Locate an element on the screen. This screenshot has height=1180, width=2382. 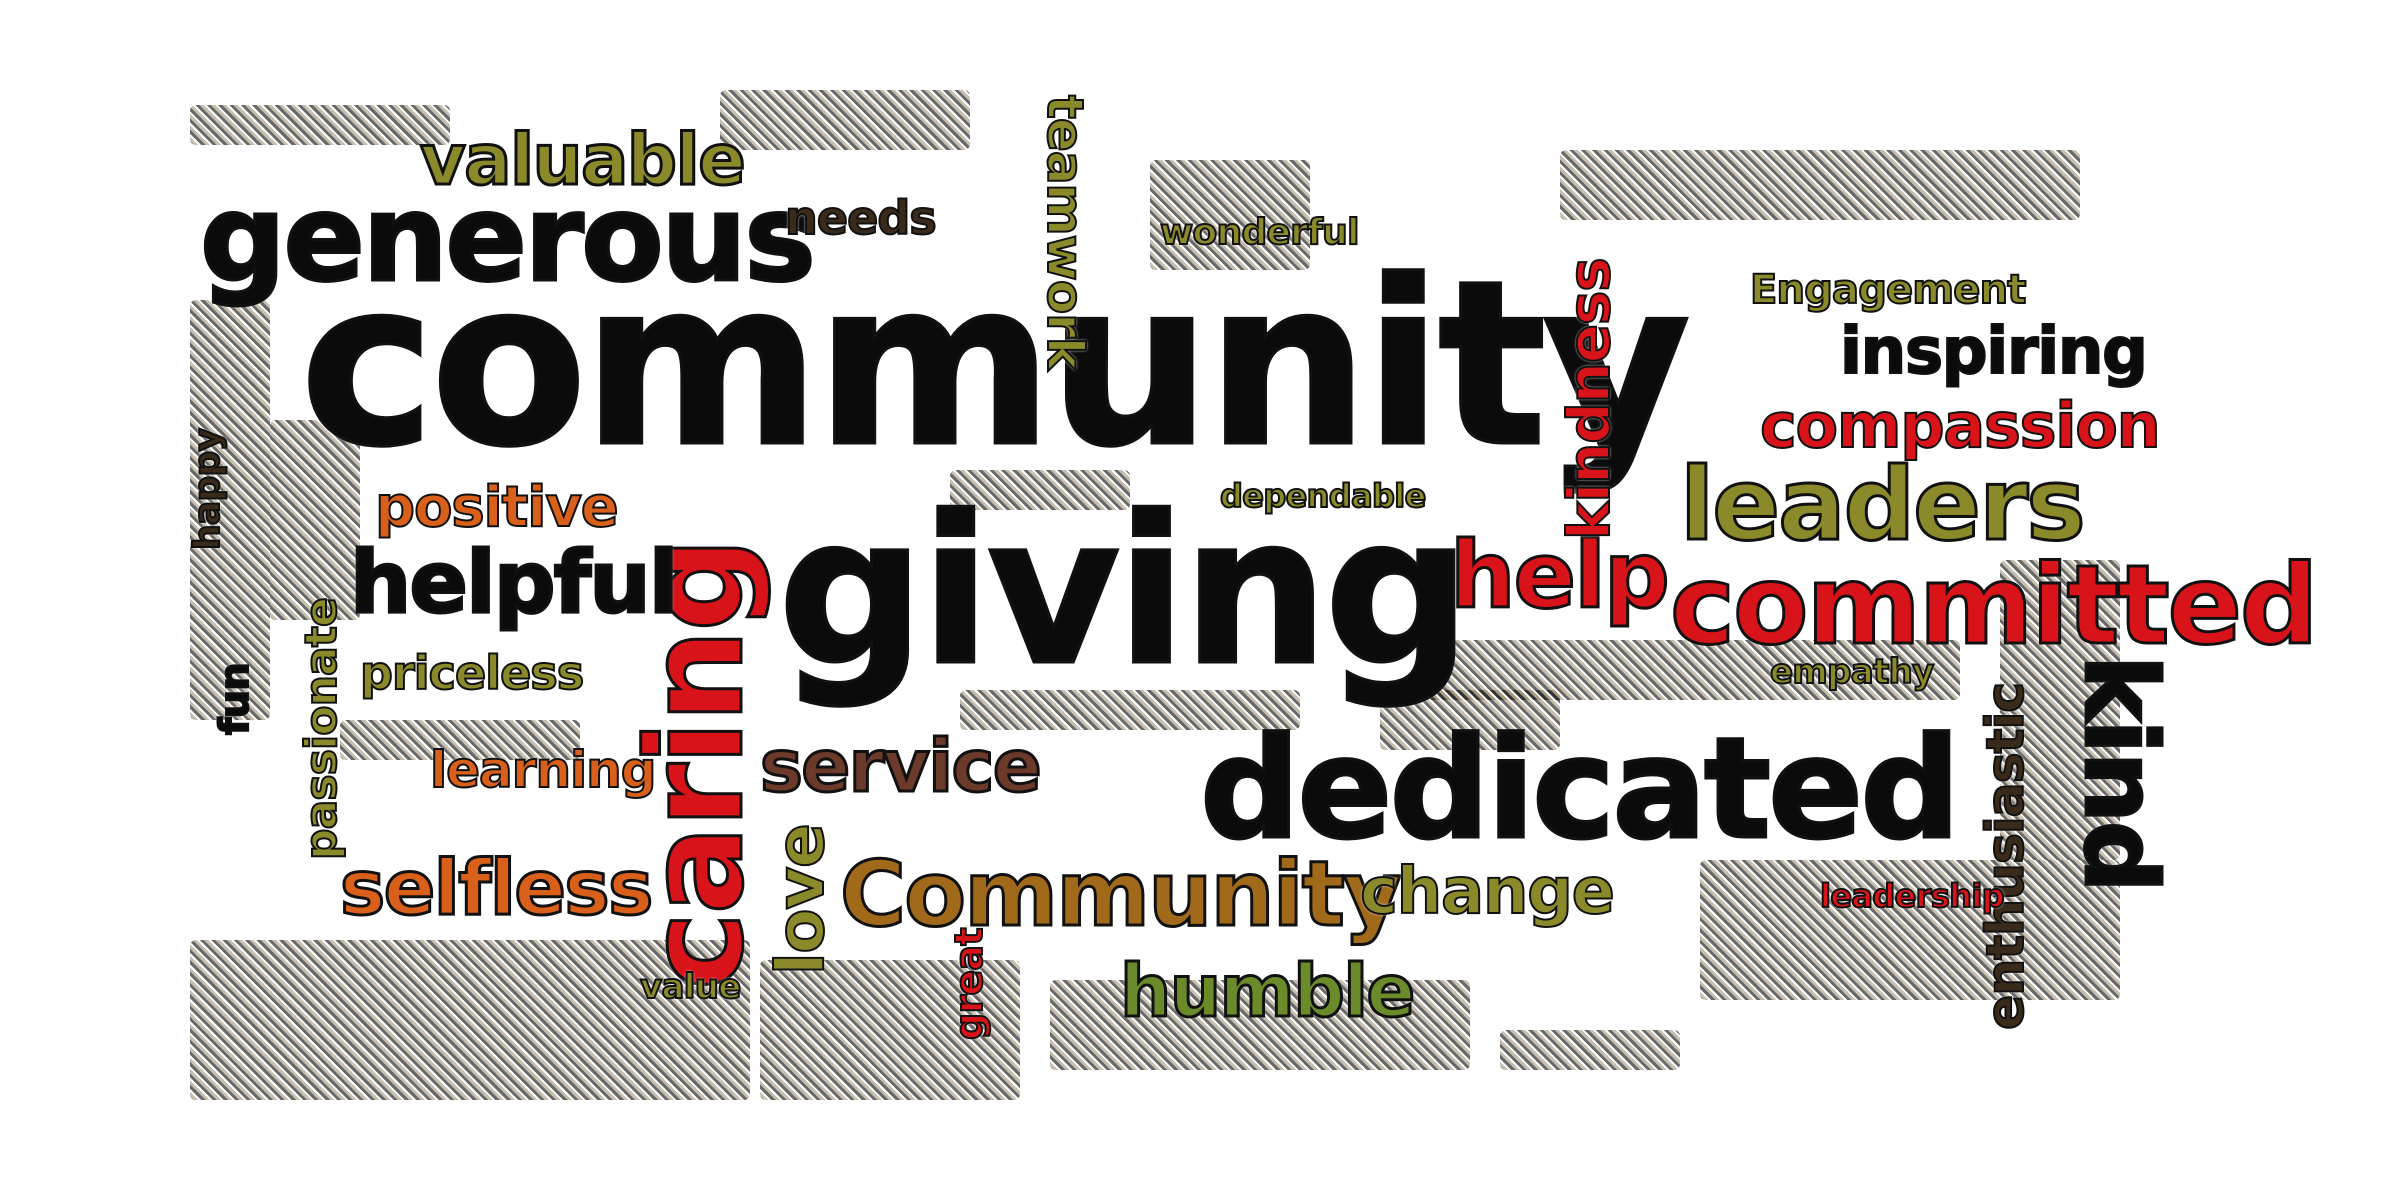
word-inspiring: inspiring is located at coordinates (1994, 352).